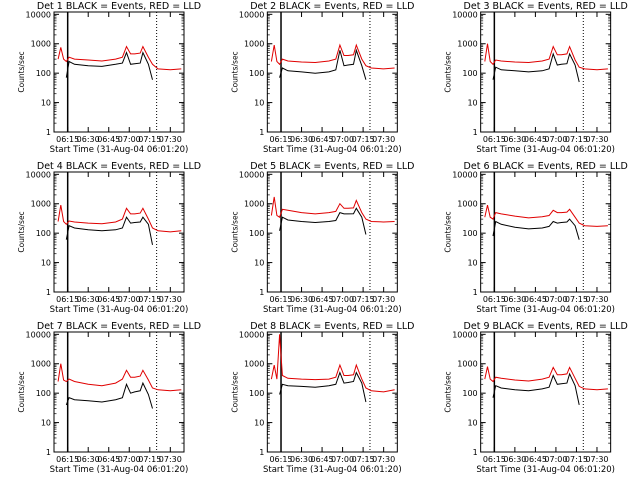 The width and height of the screenshot is (640, 480). I want to click on panel-title: Det 5 BLACK = Events, RED = LLD, so click(332, 166).